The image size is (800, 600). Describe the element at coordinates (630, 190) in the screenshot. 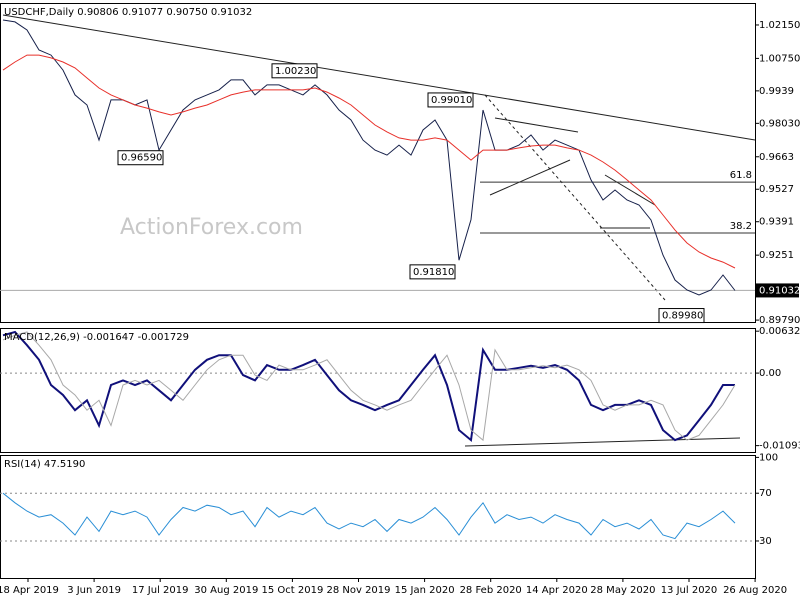

I see `flag-line` at that location.